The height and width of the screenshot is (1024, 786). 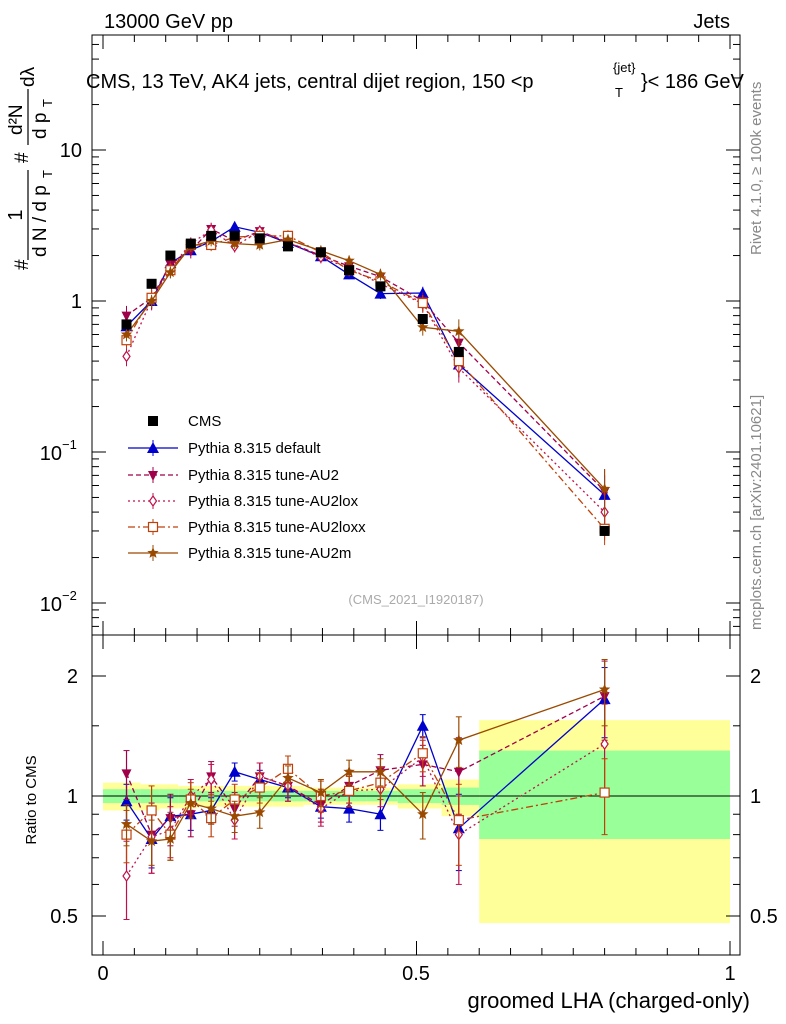 I want to click on ylabel-dlambda: dλ, so click(x=28, y=76).